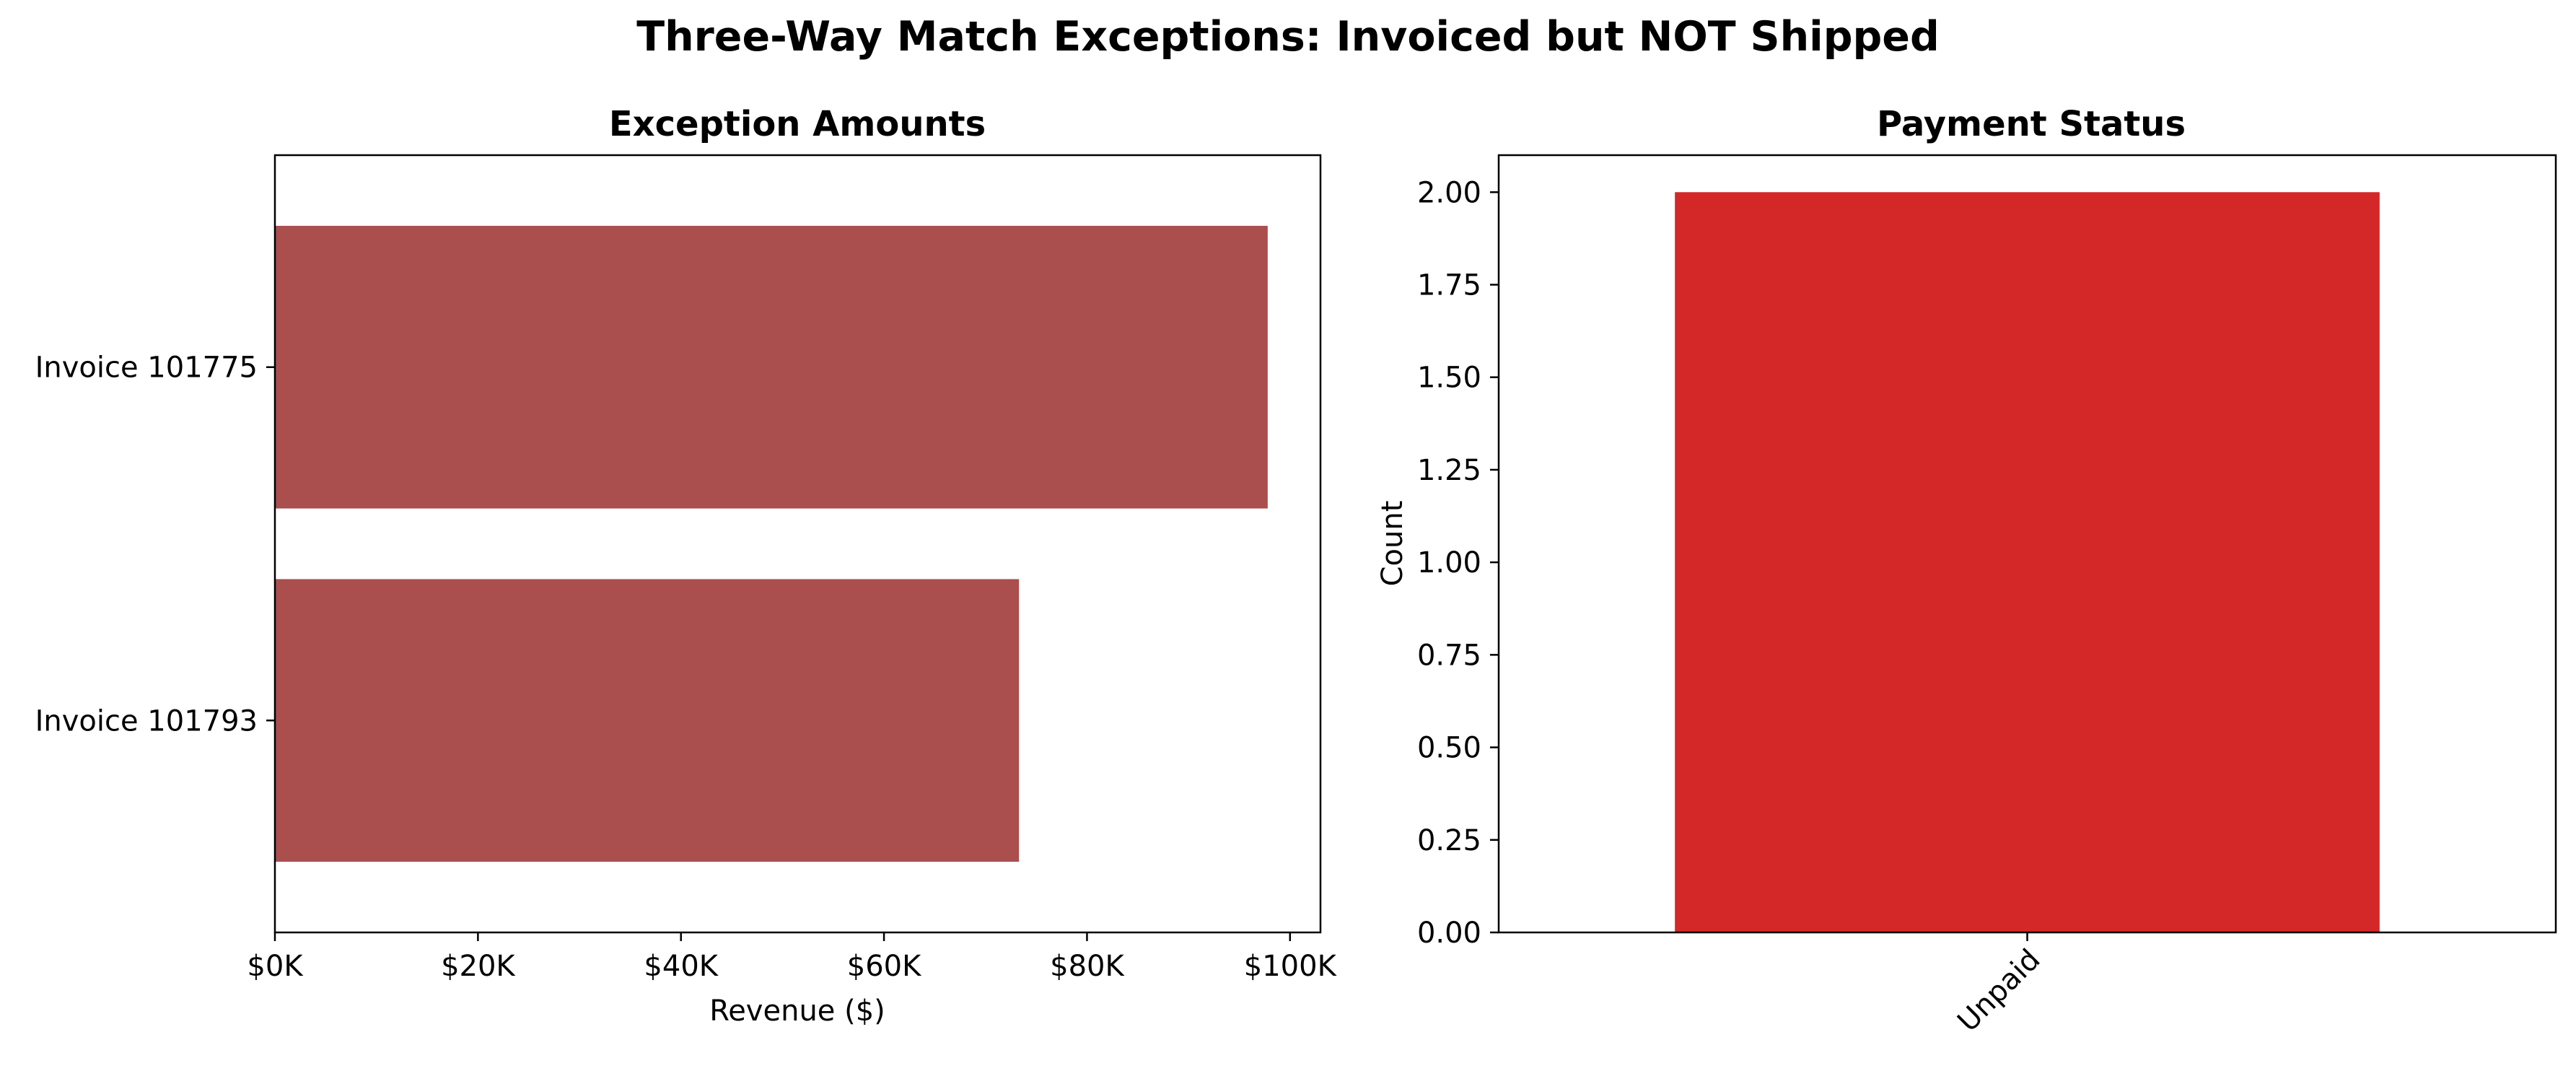 This screenshot has height=1071, width=2576. What do you see at coordinates (1449, 933) in the screenshot?
I see `y-tick-label: 0.00` at bounding box center [1449, 933].